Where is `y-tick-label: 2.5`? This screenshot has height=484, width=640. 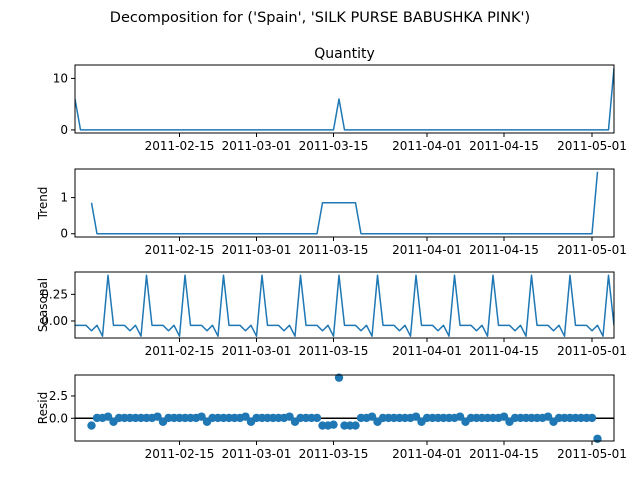 y-tick-label: 2.5 is located at coordinates (58, 396).